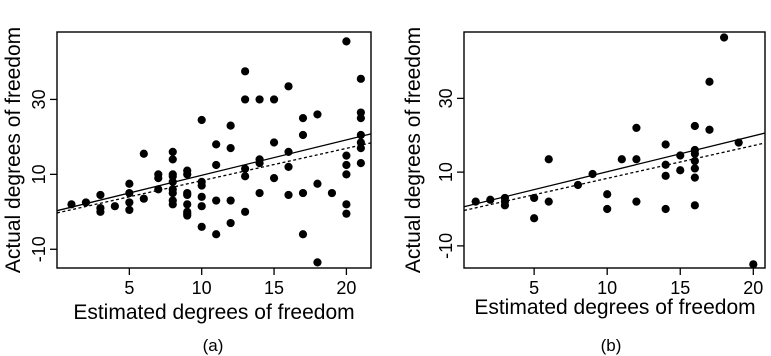 The image size is (771, 356). I want to click on solid-fit-line, so click(614, 170).